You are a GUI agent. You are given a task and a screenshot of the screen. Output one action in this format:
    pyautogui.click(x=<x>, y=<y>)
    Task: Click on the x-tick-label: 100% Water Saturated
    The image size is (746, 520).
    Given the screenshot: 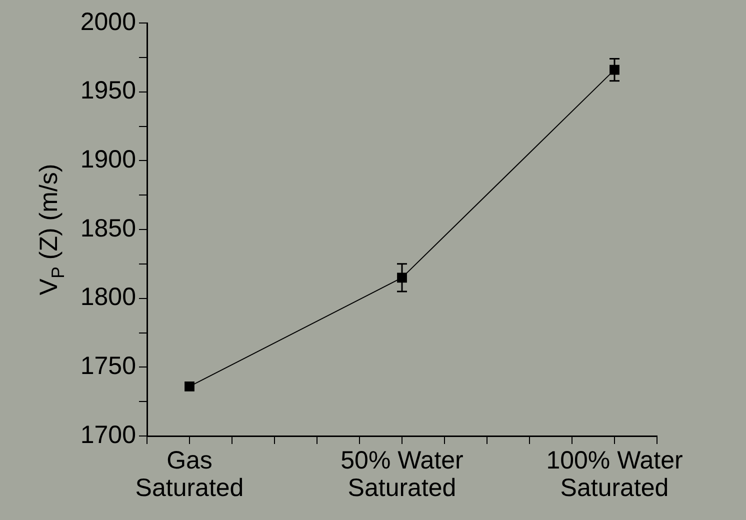 What is the action you would take?
    pyautogui.click(x=614, y=474)
    